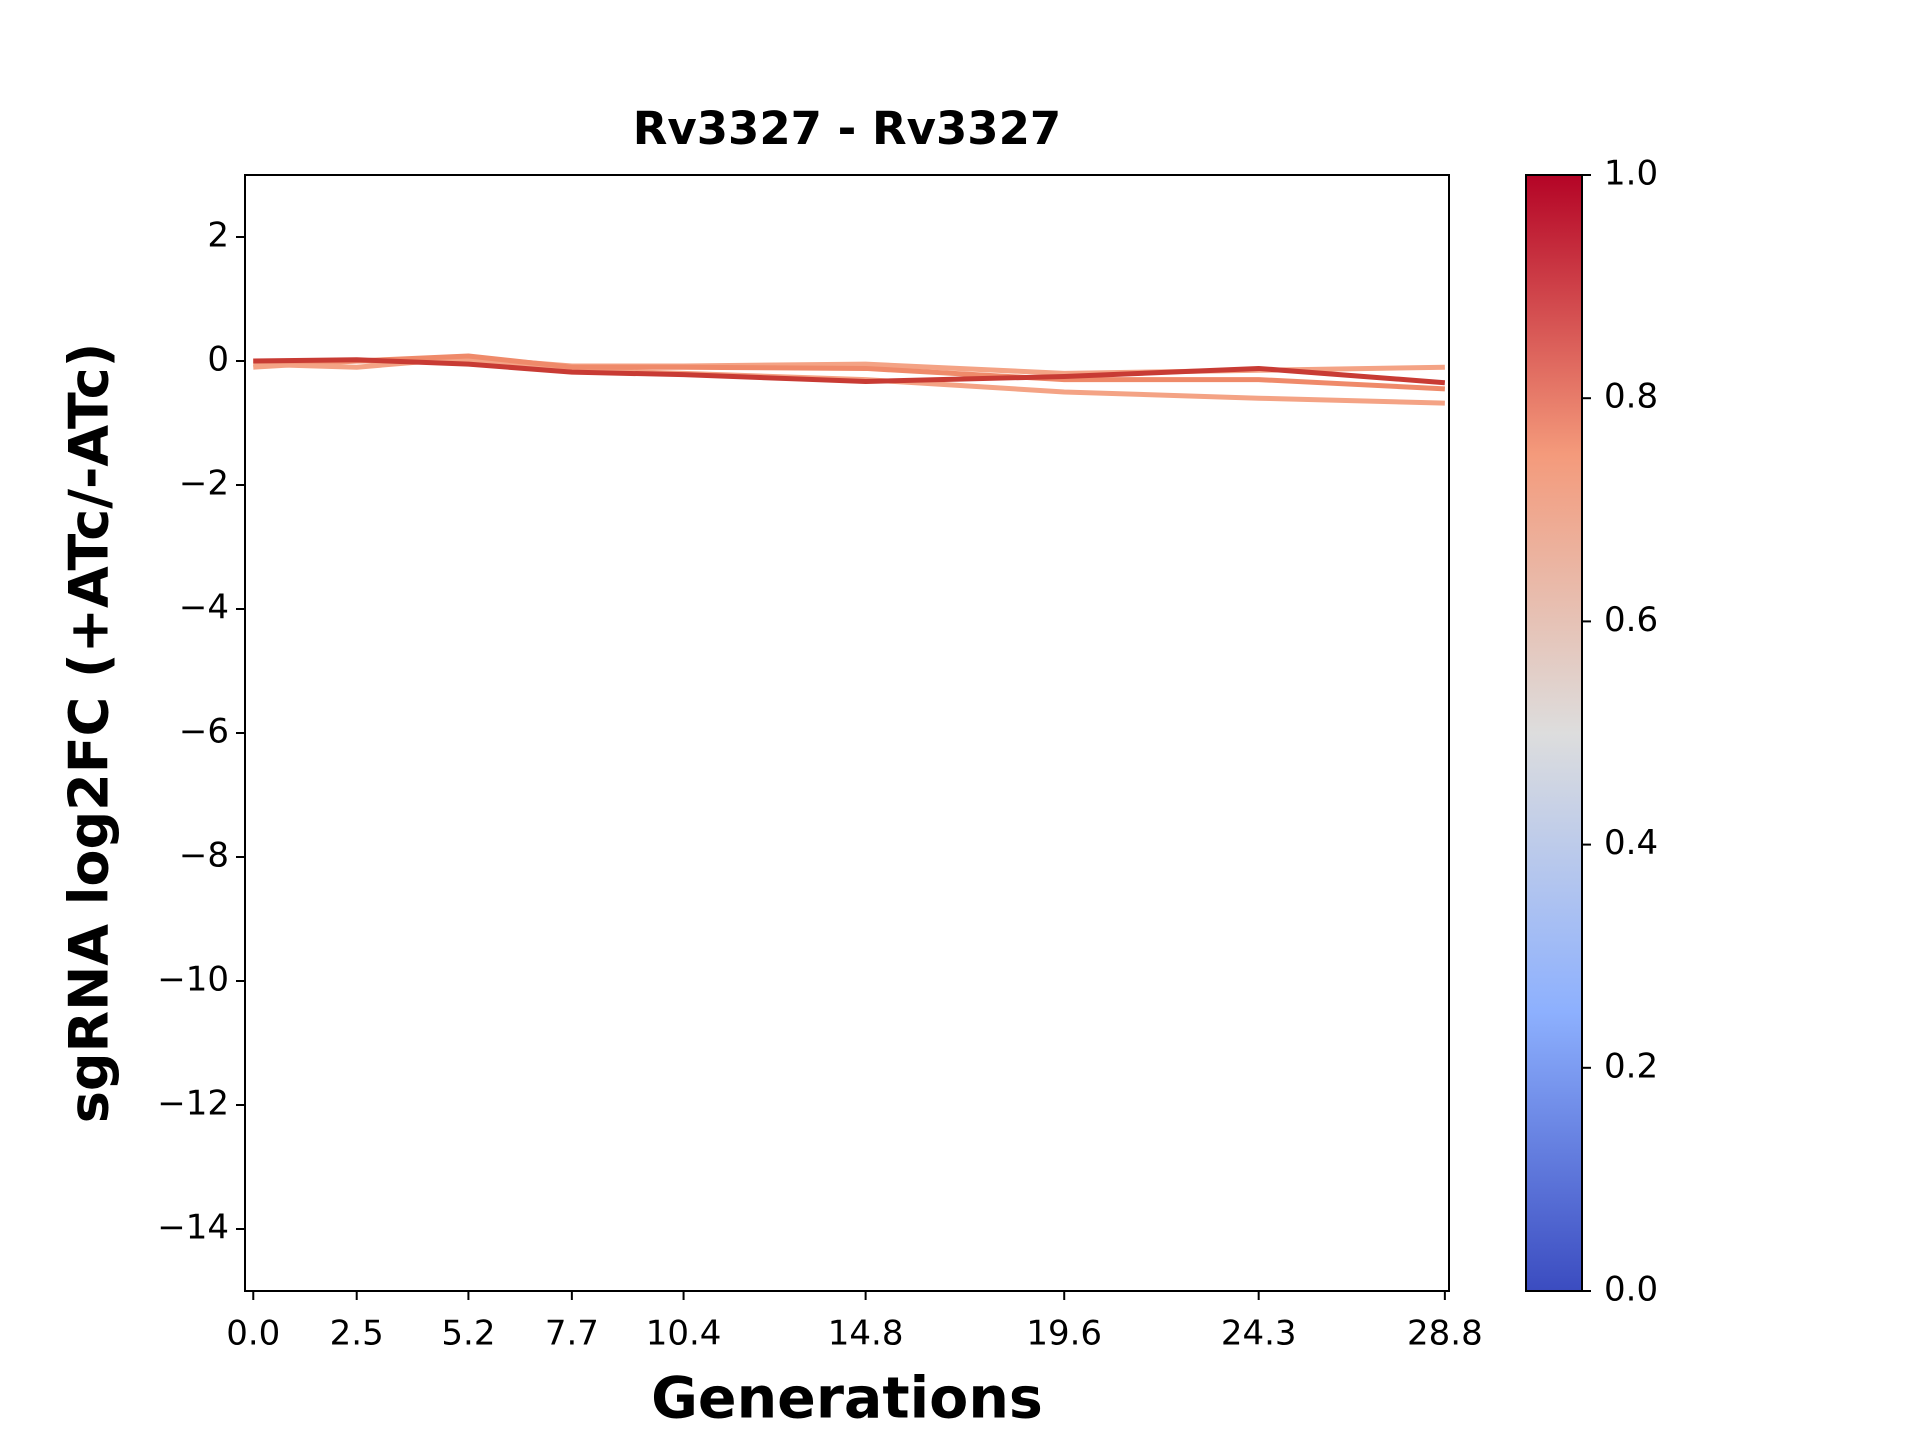 This screenshot has width=1920, height=1440. I want to click on x-tick-label: 5.2, so click(468, 1334).